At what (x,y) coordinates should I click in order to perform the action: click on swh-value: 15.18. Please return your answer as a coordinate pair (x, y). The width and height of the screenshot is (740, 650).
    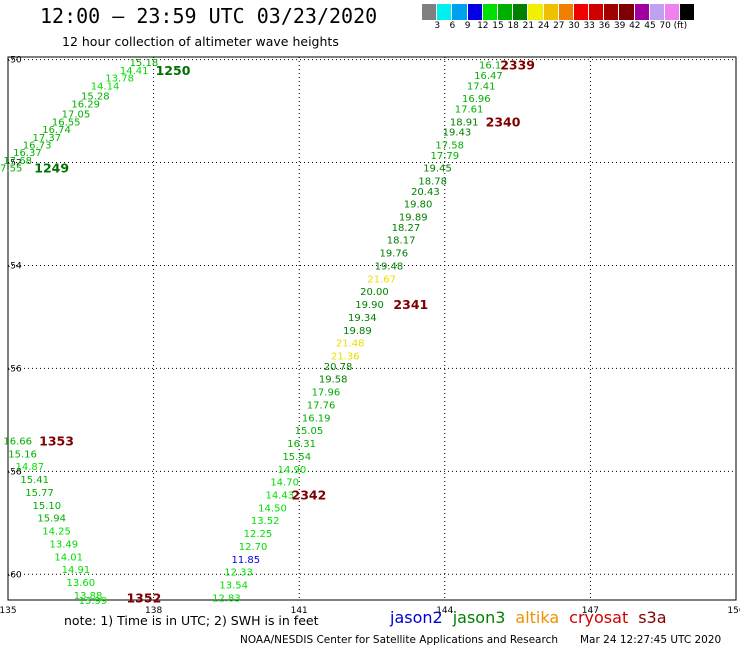
    Looking at the image, I should click on (144, 63).